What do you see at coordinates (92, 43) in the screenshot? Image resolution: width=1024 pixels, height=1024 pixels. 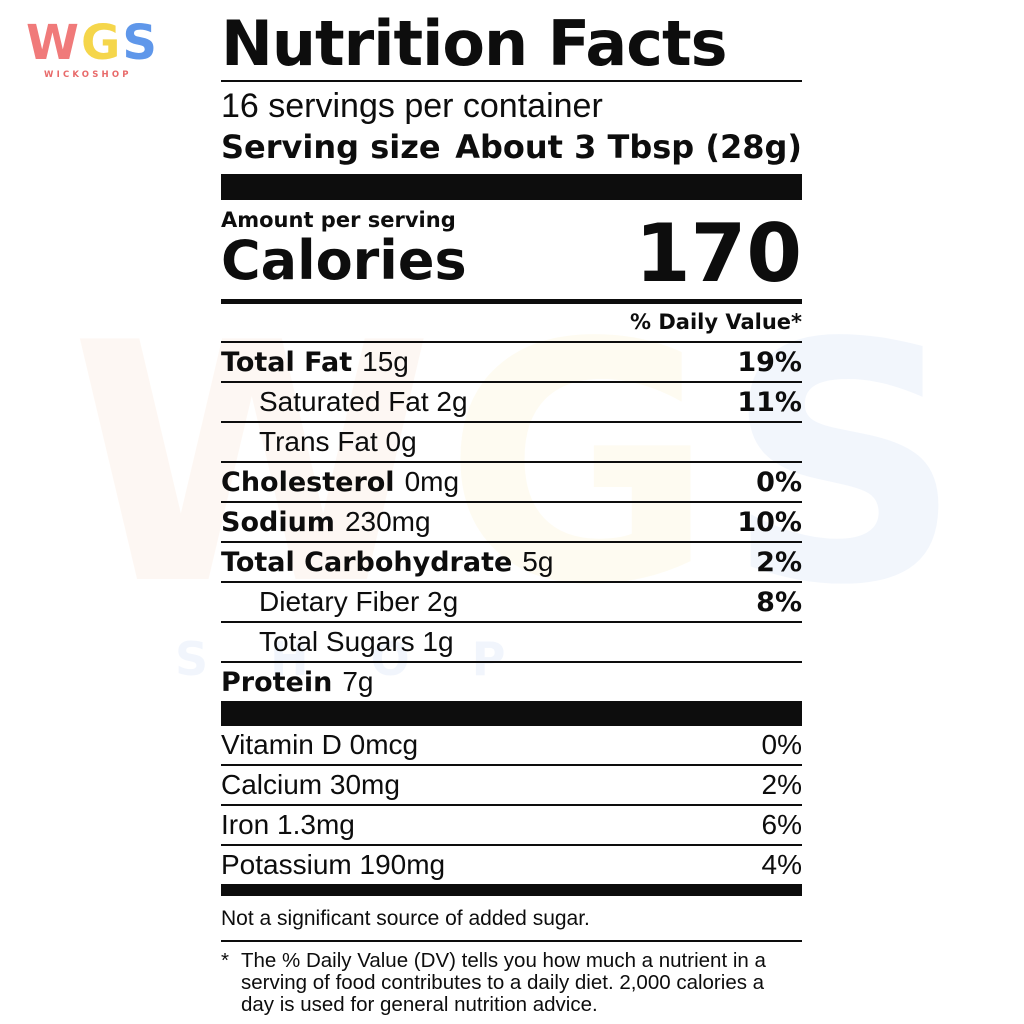 I see `logo-letters: WGS` at bounding box center [92, 43].